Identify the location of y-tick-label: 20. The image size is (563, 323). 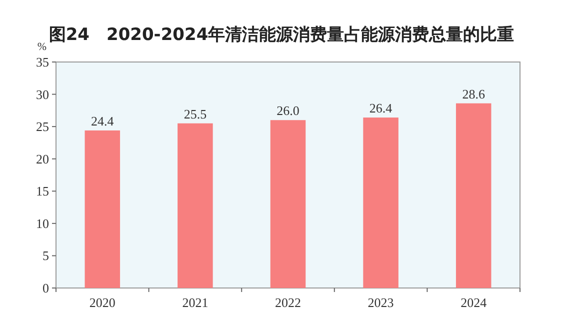
(42, 158).